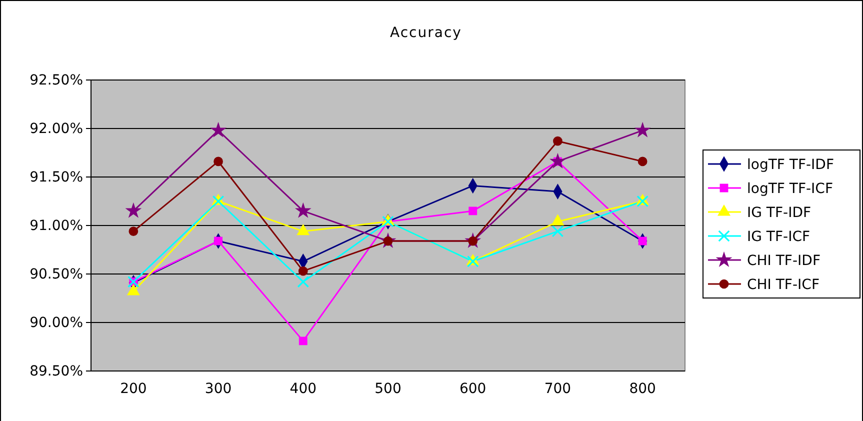 The image size is (863, 421). Describe the element at coordinates (56, 274) in the screenshot. I see `y-tick-label: 90.50%` at that location.